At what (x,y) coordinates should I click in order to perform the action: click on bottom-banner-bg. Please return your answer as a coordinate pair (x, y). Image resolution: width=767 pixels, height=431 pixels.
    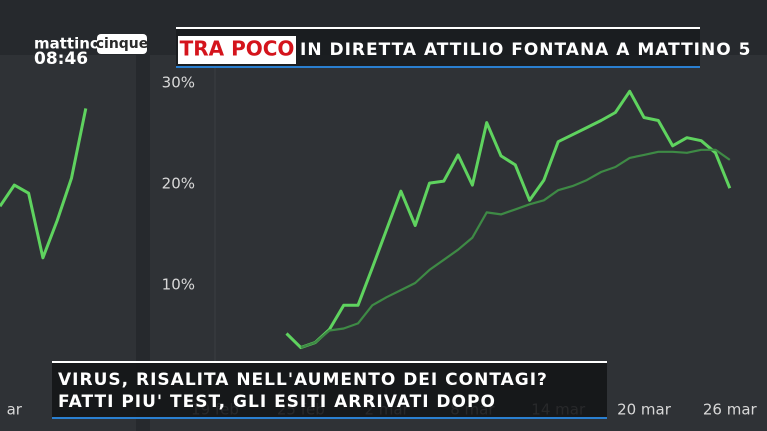
    Looking at the image, I should click on (329, 390).